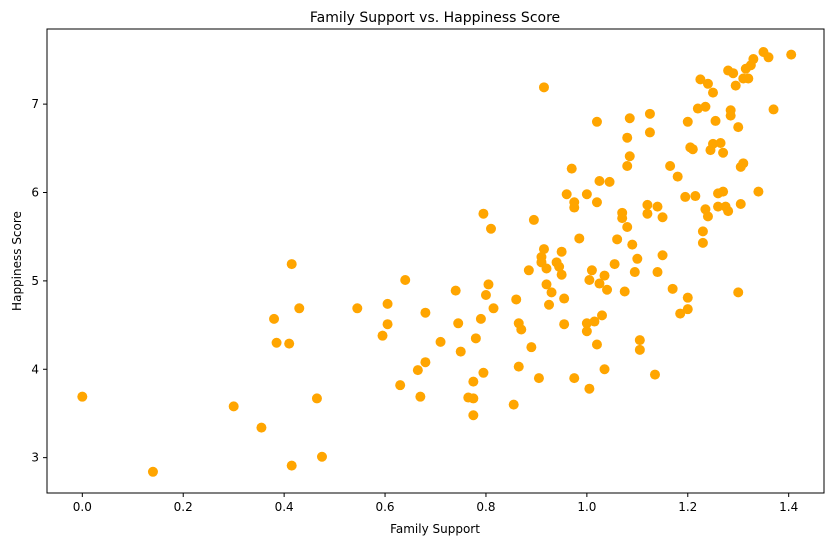 The width and height of the screenshot is (833, 545). Describe the element at coordinates (788, 507) in the screenshot. I see `x-tick-label: 1.4` at that location.